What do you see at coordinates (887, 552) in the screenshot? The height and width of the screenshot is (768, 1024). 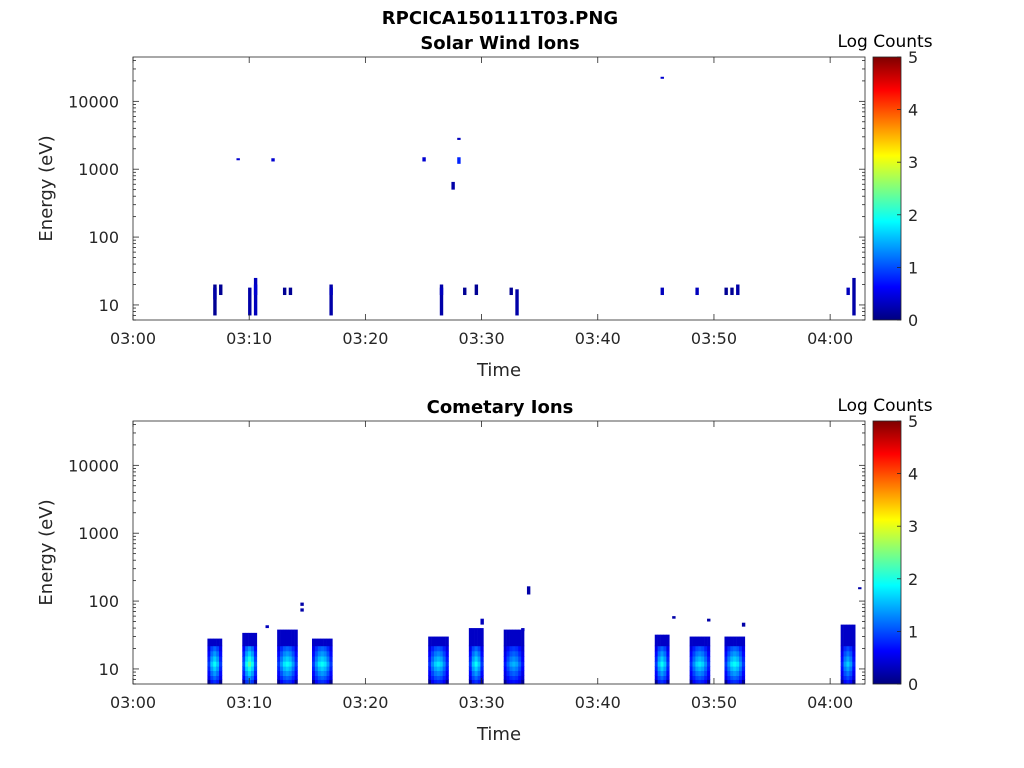 I see `colorbar-frame` at bounding box center [887, 552].